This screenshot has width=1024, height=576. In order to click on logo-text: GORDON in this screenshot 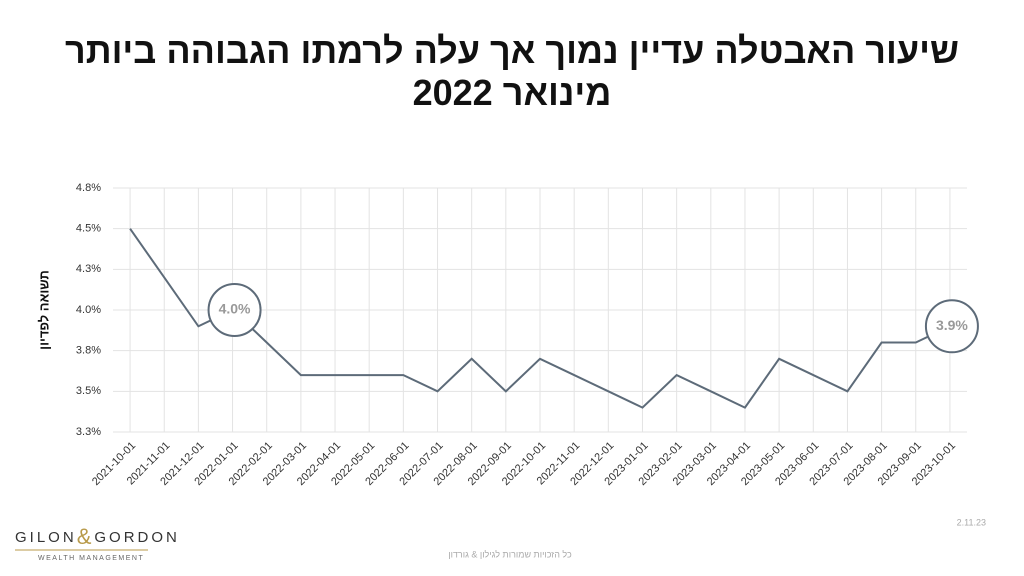, I will do `click(137, 537)`.